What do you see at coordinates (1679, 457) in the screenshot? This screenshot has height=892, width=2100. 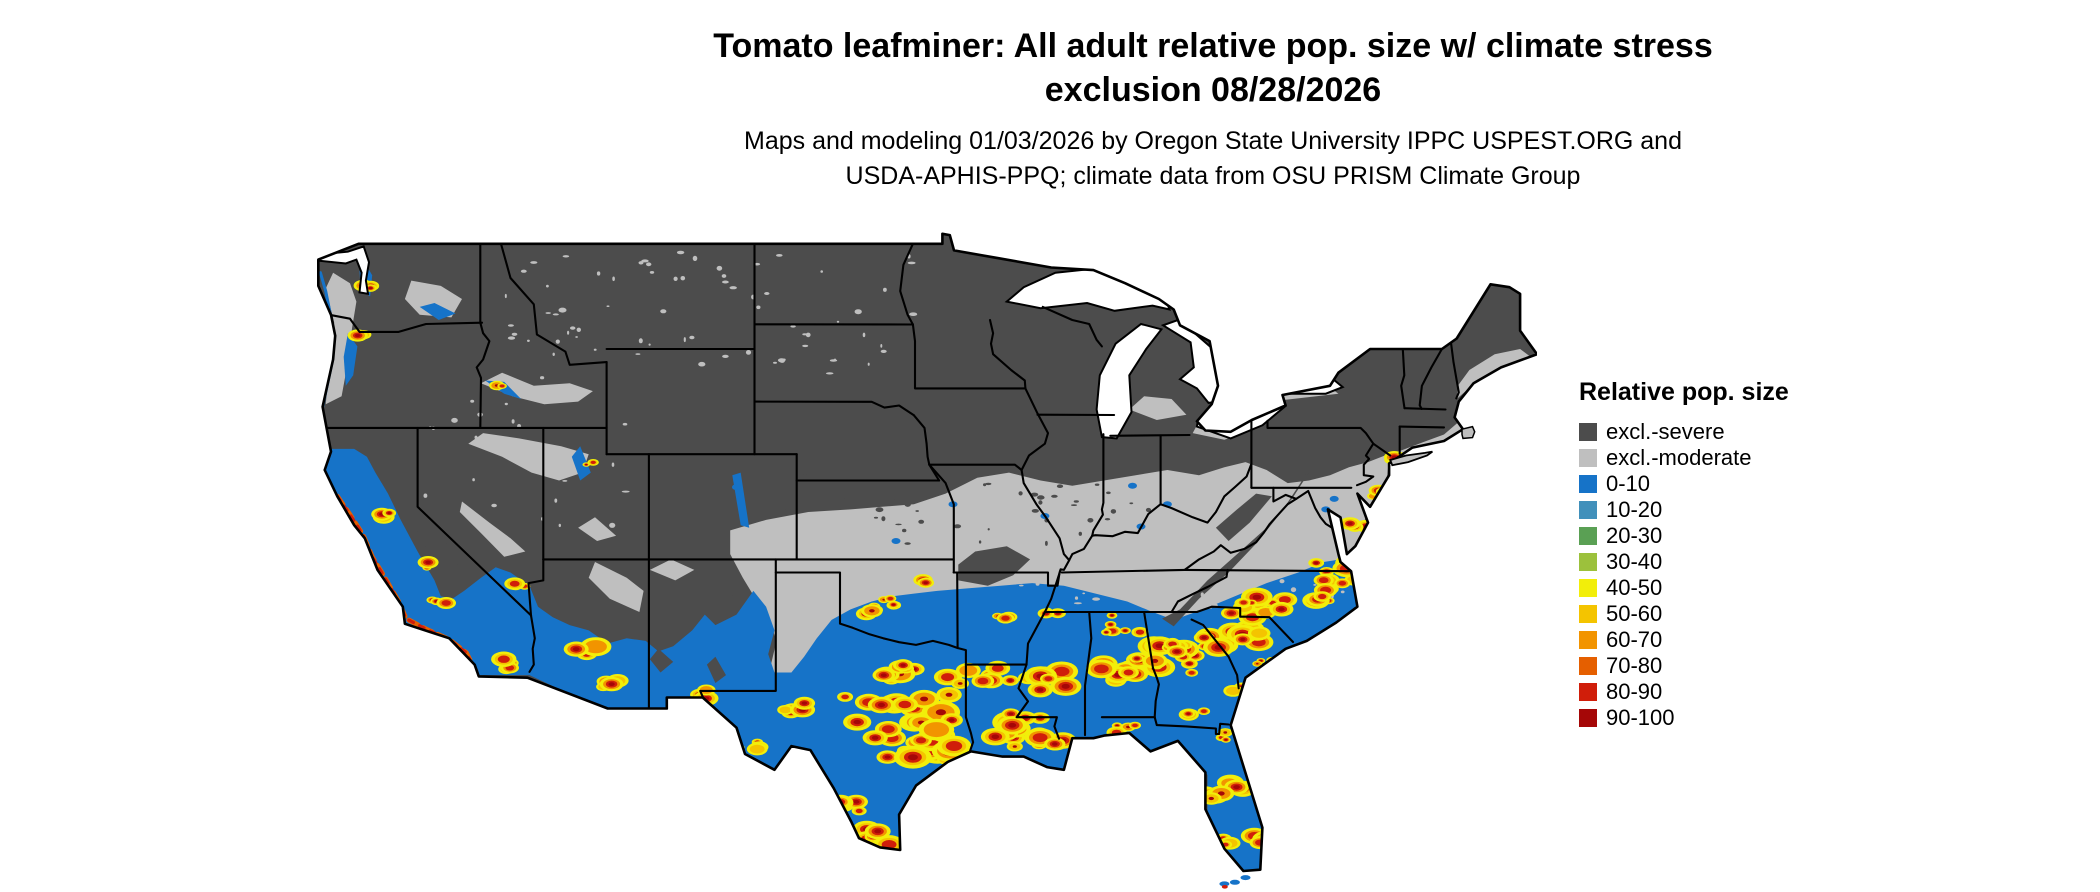 I see `legend-label: excl.-moderate` at bounding box center [1679, 457].